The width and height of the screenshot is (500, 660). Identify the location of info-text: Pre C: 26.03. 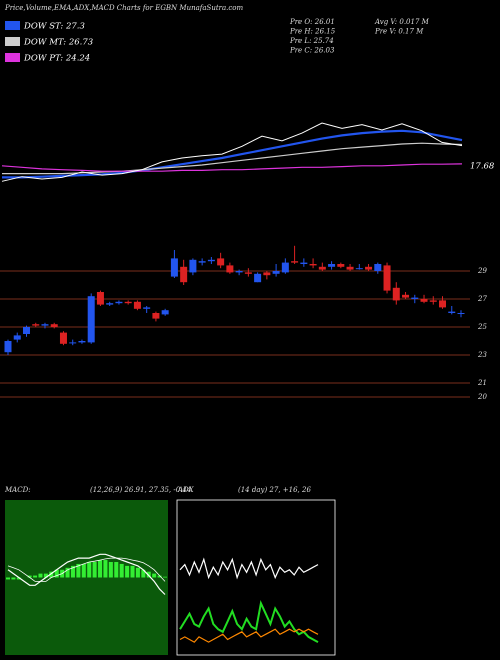
(312, 51).